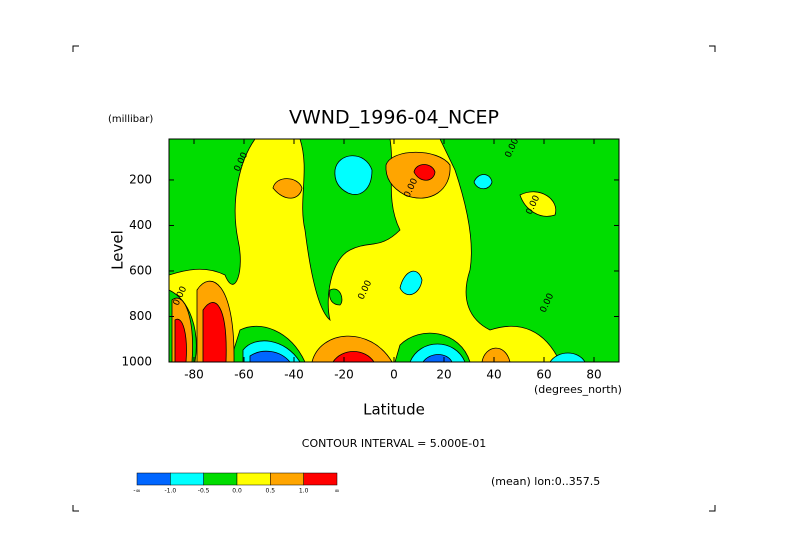 The width and height of the screenshot is (789, 558). Describe the element at coordinates (170, 491) in the screenshot. I see `colorbar-label: -1.0` at that location.